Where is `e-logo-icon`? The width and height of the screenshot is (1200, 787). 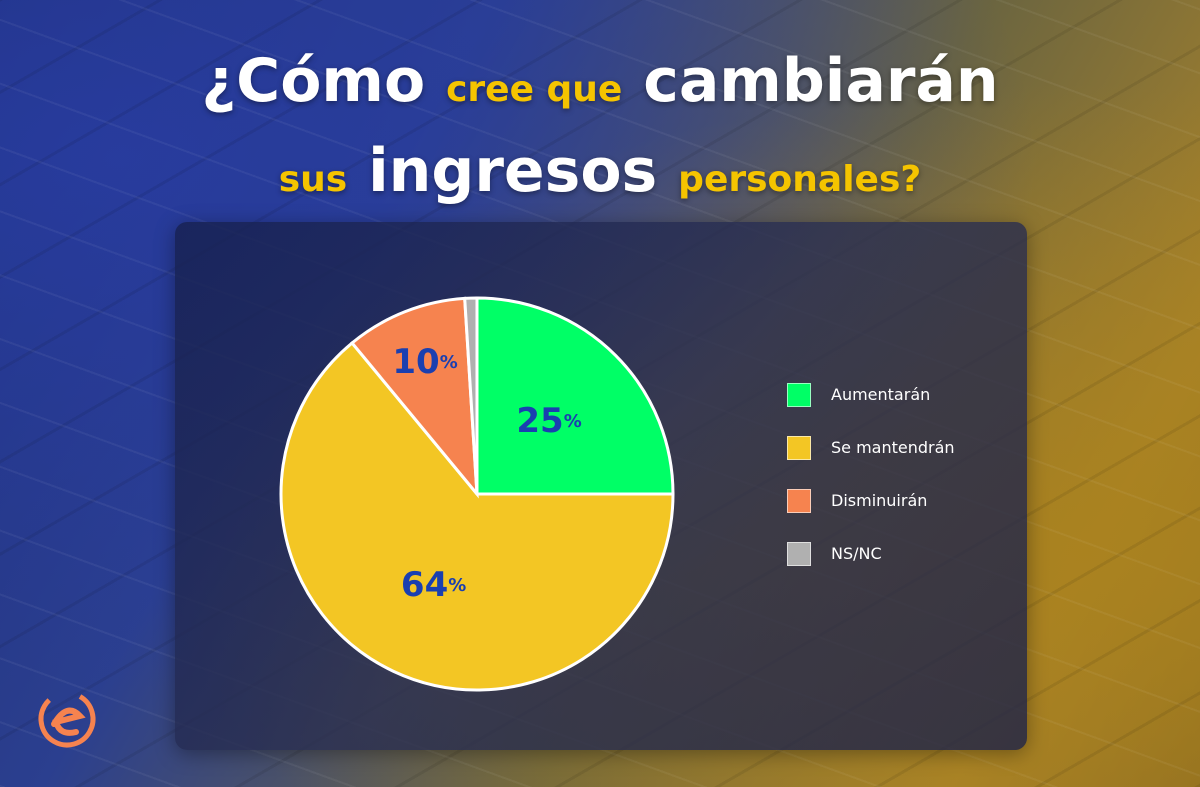
e-logo-icon is located at coordinates (67, 719).